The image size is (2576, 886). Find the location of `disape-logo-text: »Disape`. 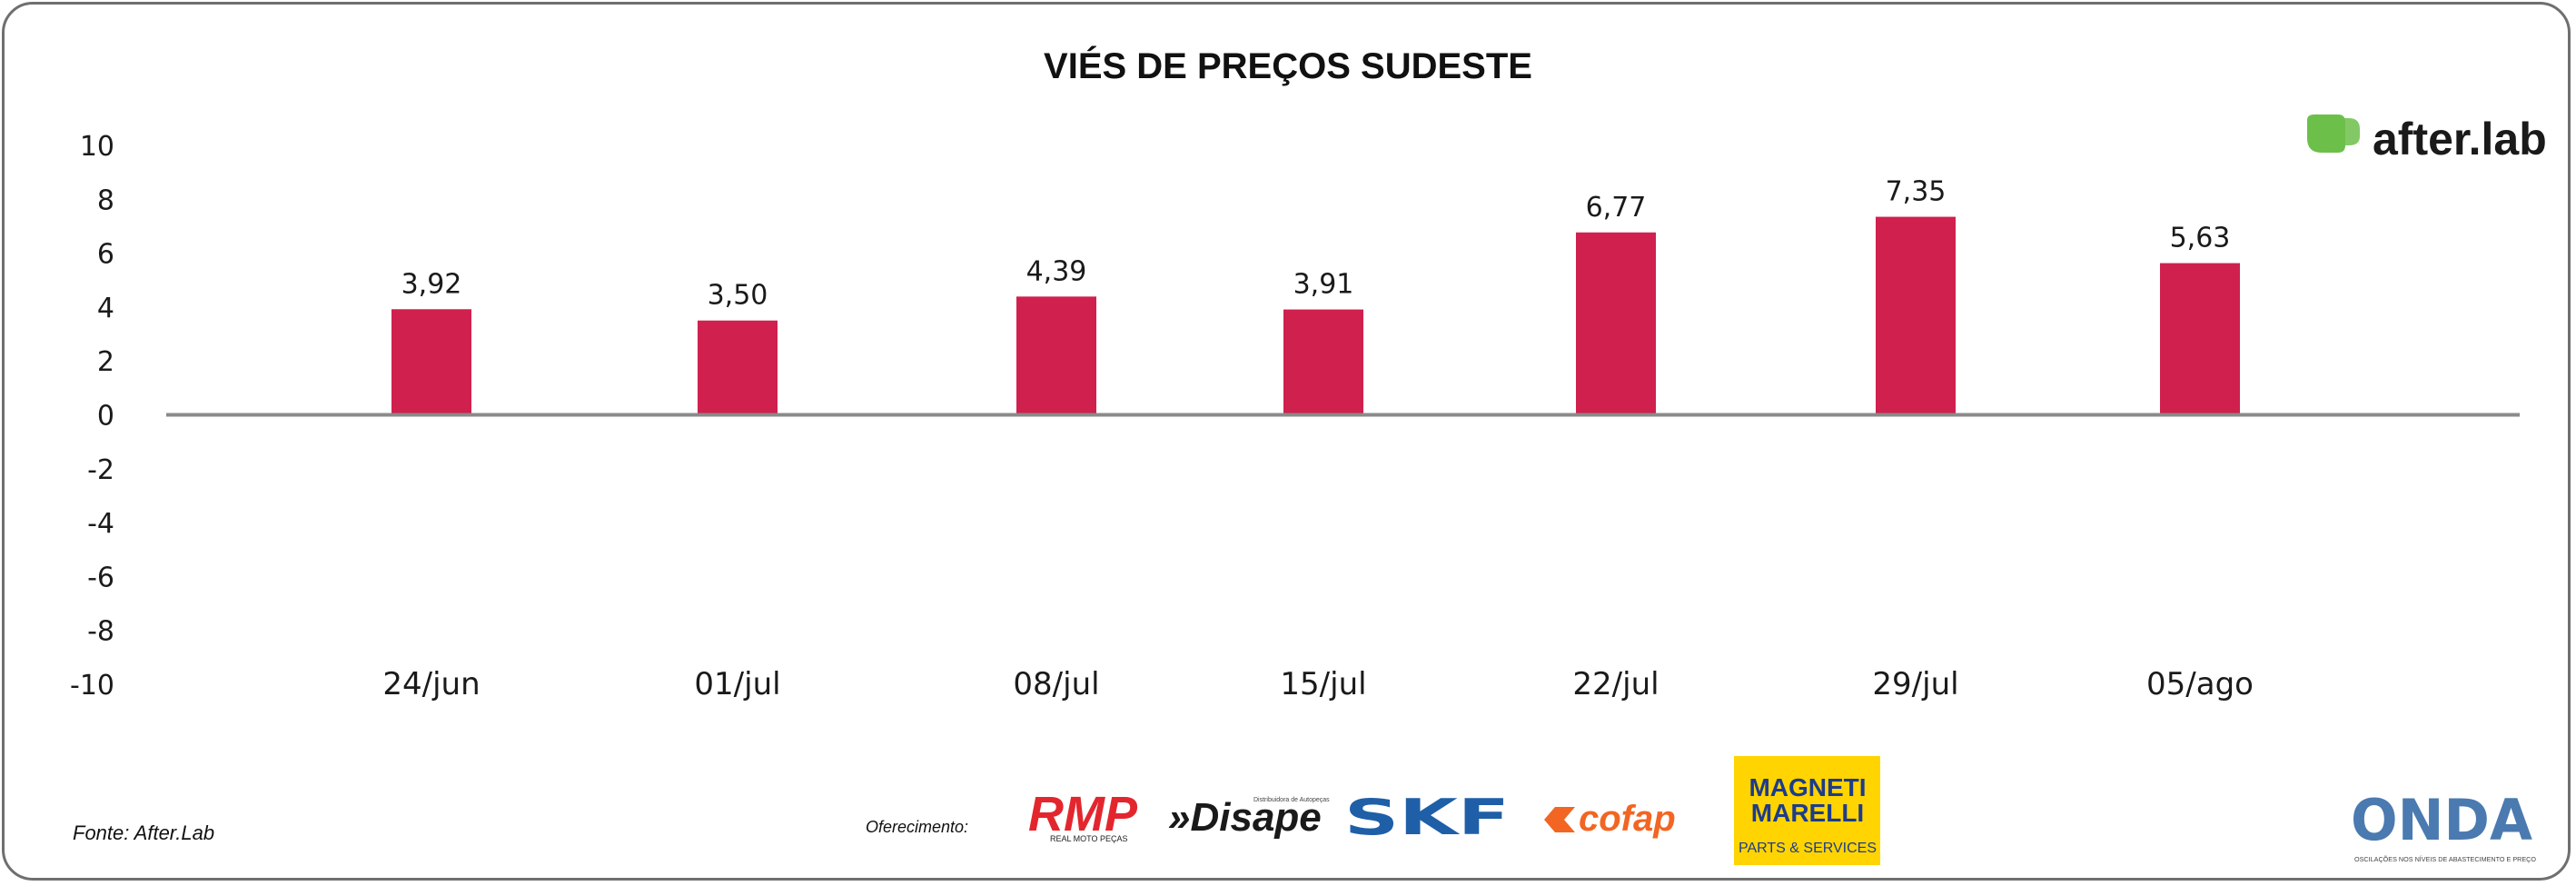

disape-logo-text: »Disape is located at coordinates (1245, 817).